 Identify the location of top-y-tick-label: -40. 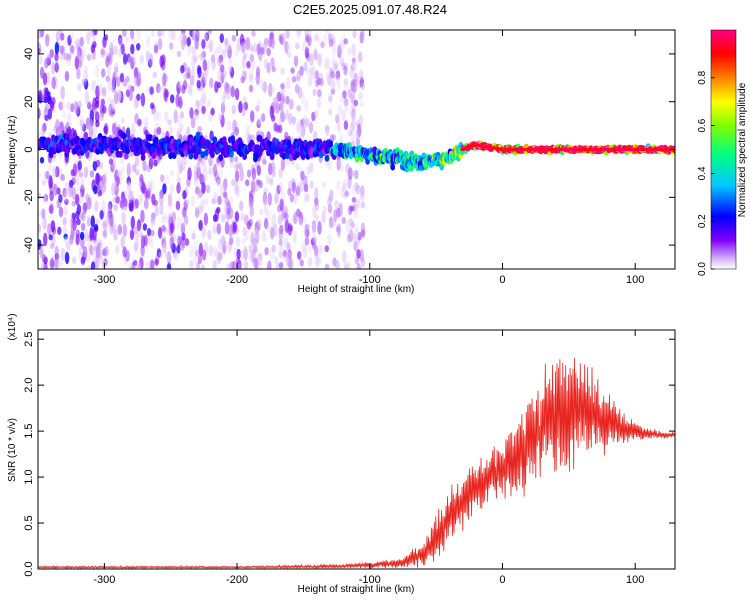
(29, 245).